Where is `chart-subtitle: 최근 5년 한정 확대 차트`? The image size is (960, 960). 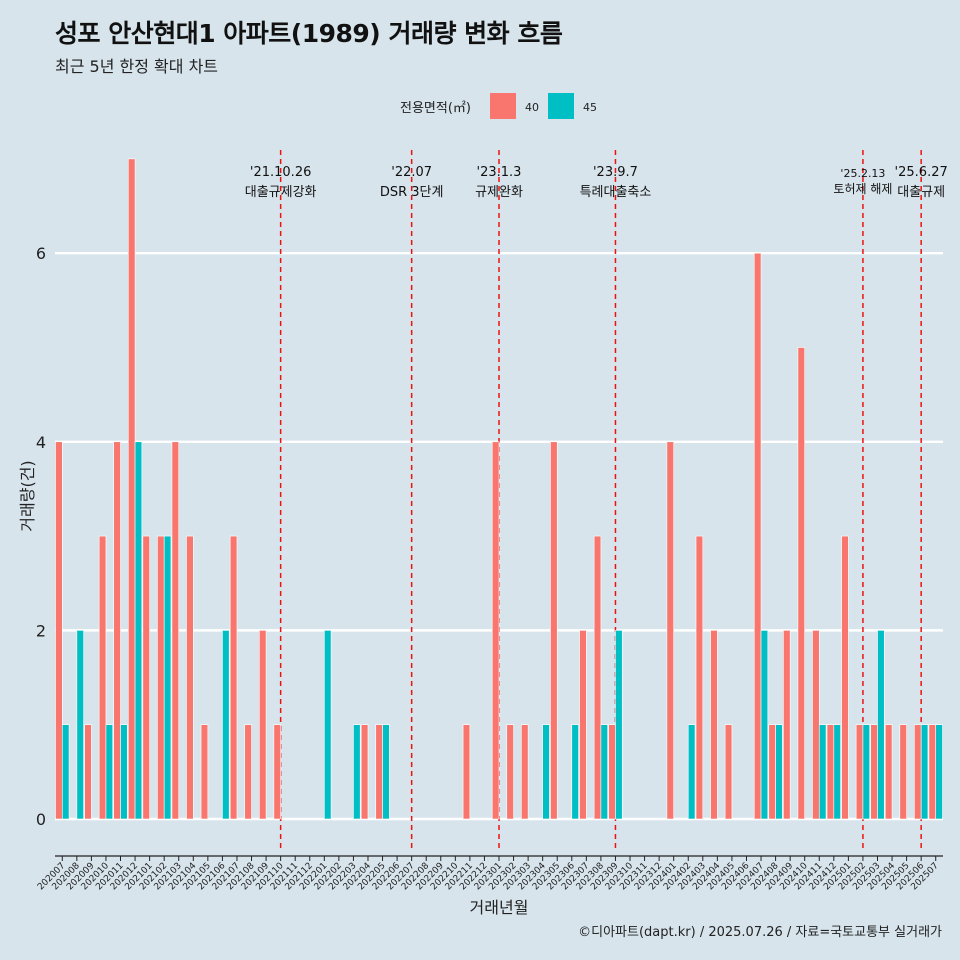
chart-subtitle: 최근 5년 한정 확대 차트 is located at coordinates (137, 66).